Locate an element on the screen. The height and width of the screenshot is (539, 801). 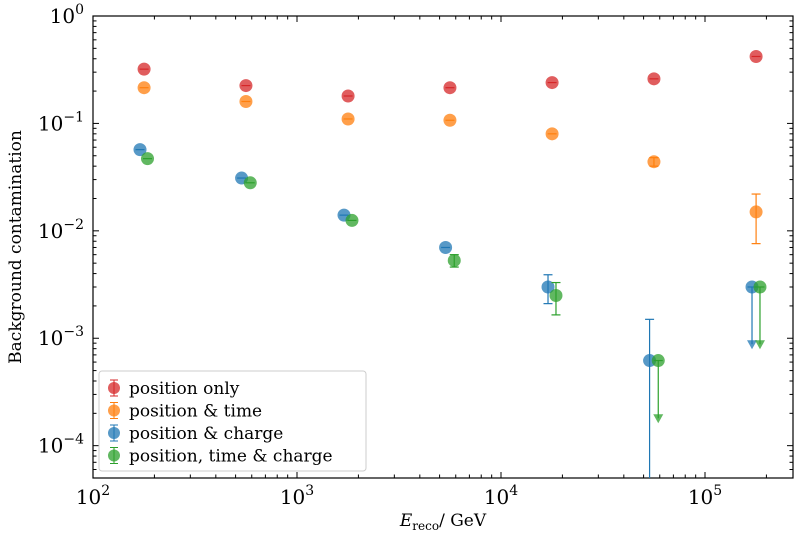
y-tick-exponent: −3 is located at coordinates (73, 332).